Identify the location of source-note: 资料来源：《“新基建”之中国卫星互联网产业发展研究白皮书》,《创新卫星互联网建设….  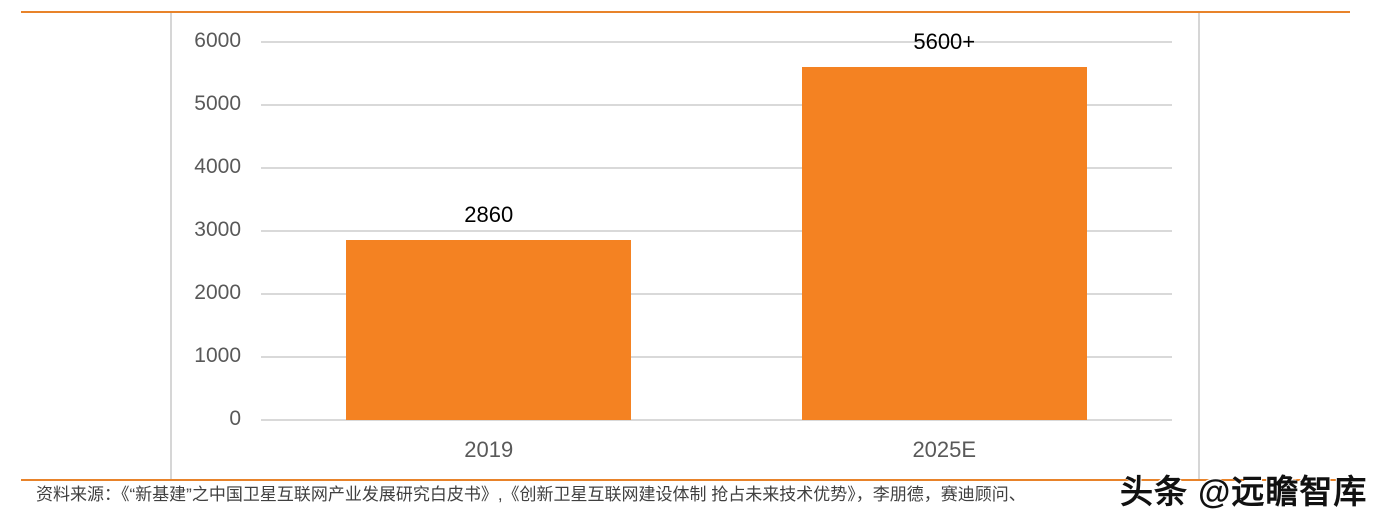
(531, 494).